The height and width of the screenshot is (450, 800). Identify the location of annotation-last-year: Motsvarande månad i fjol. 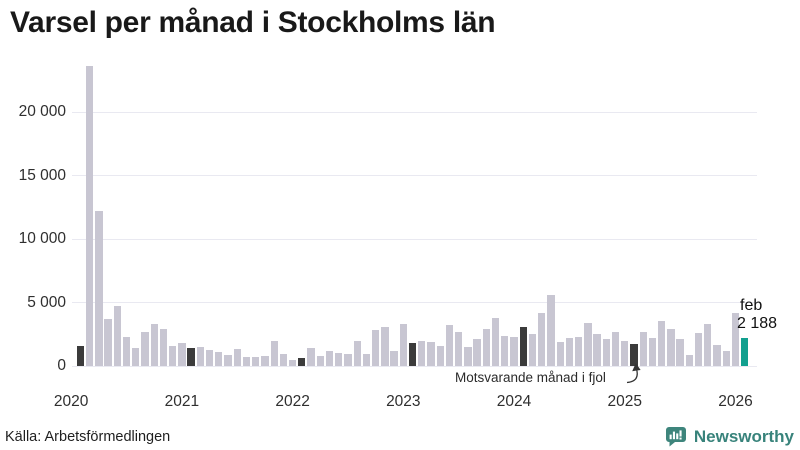
(530, 377).